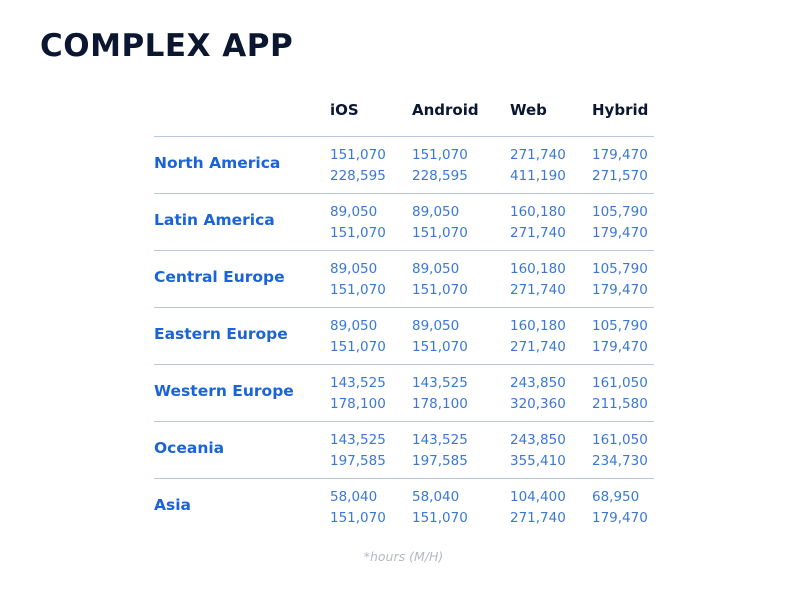 The height and width of the screenshot is (593, 807). Describe the element at coordinates (538, 394) in the screenshot. I see `table-cell-web: 243,850 320,360` at that location.